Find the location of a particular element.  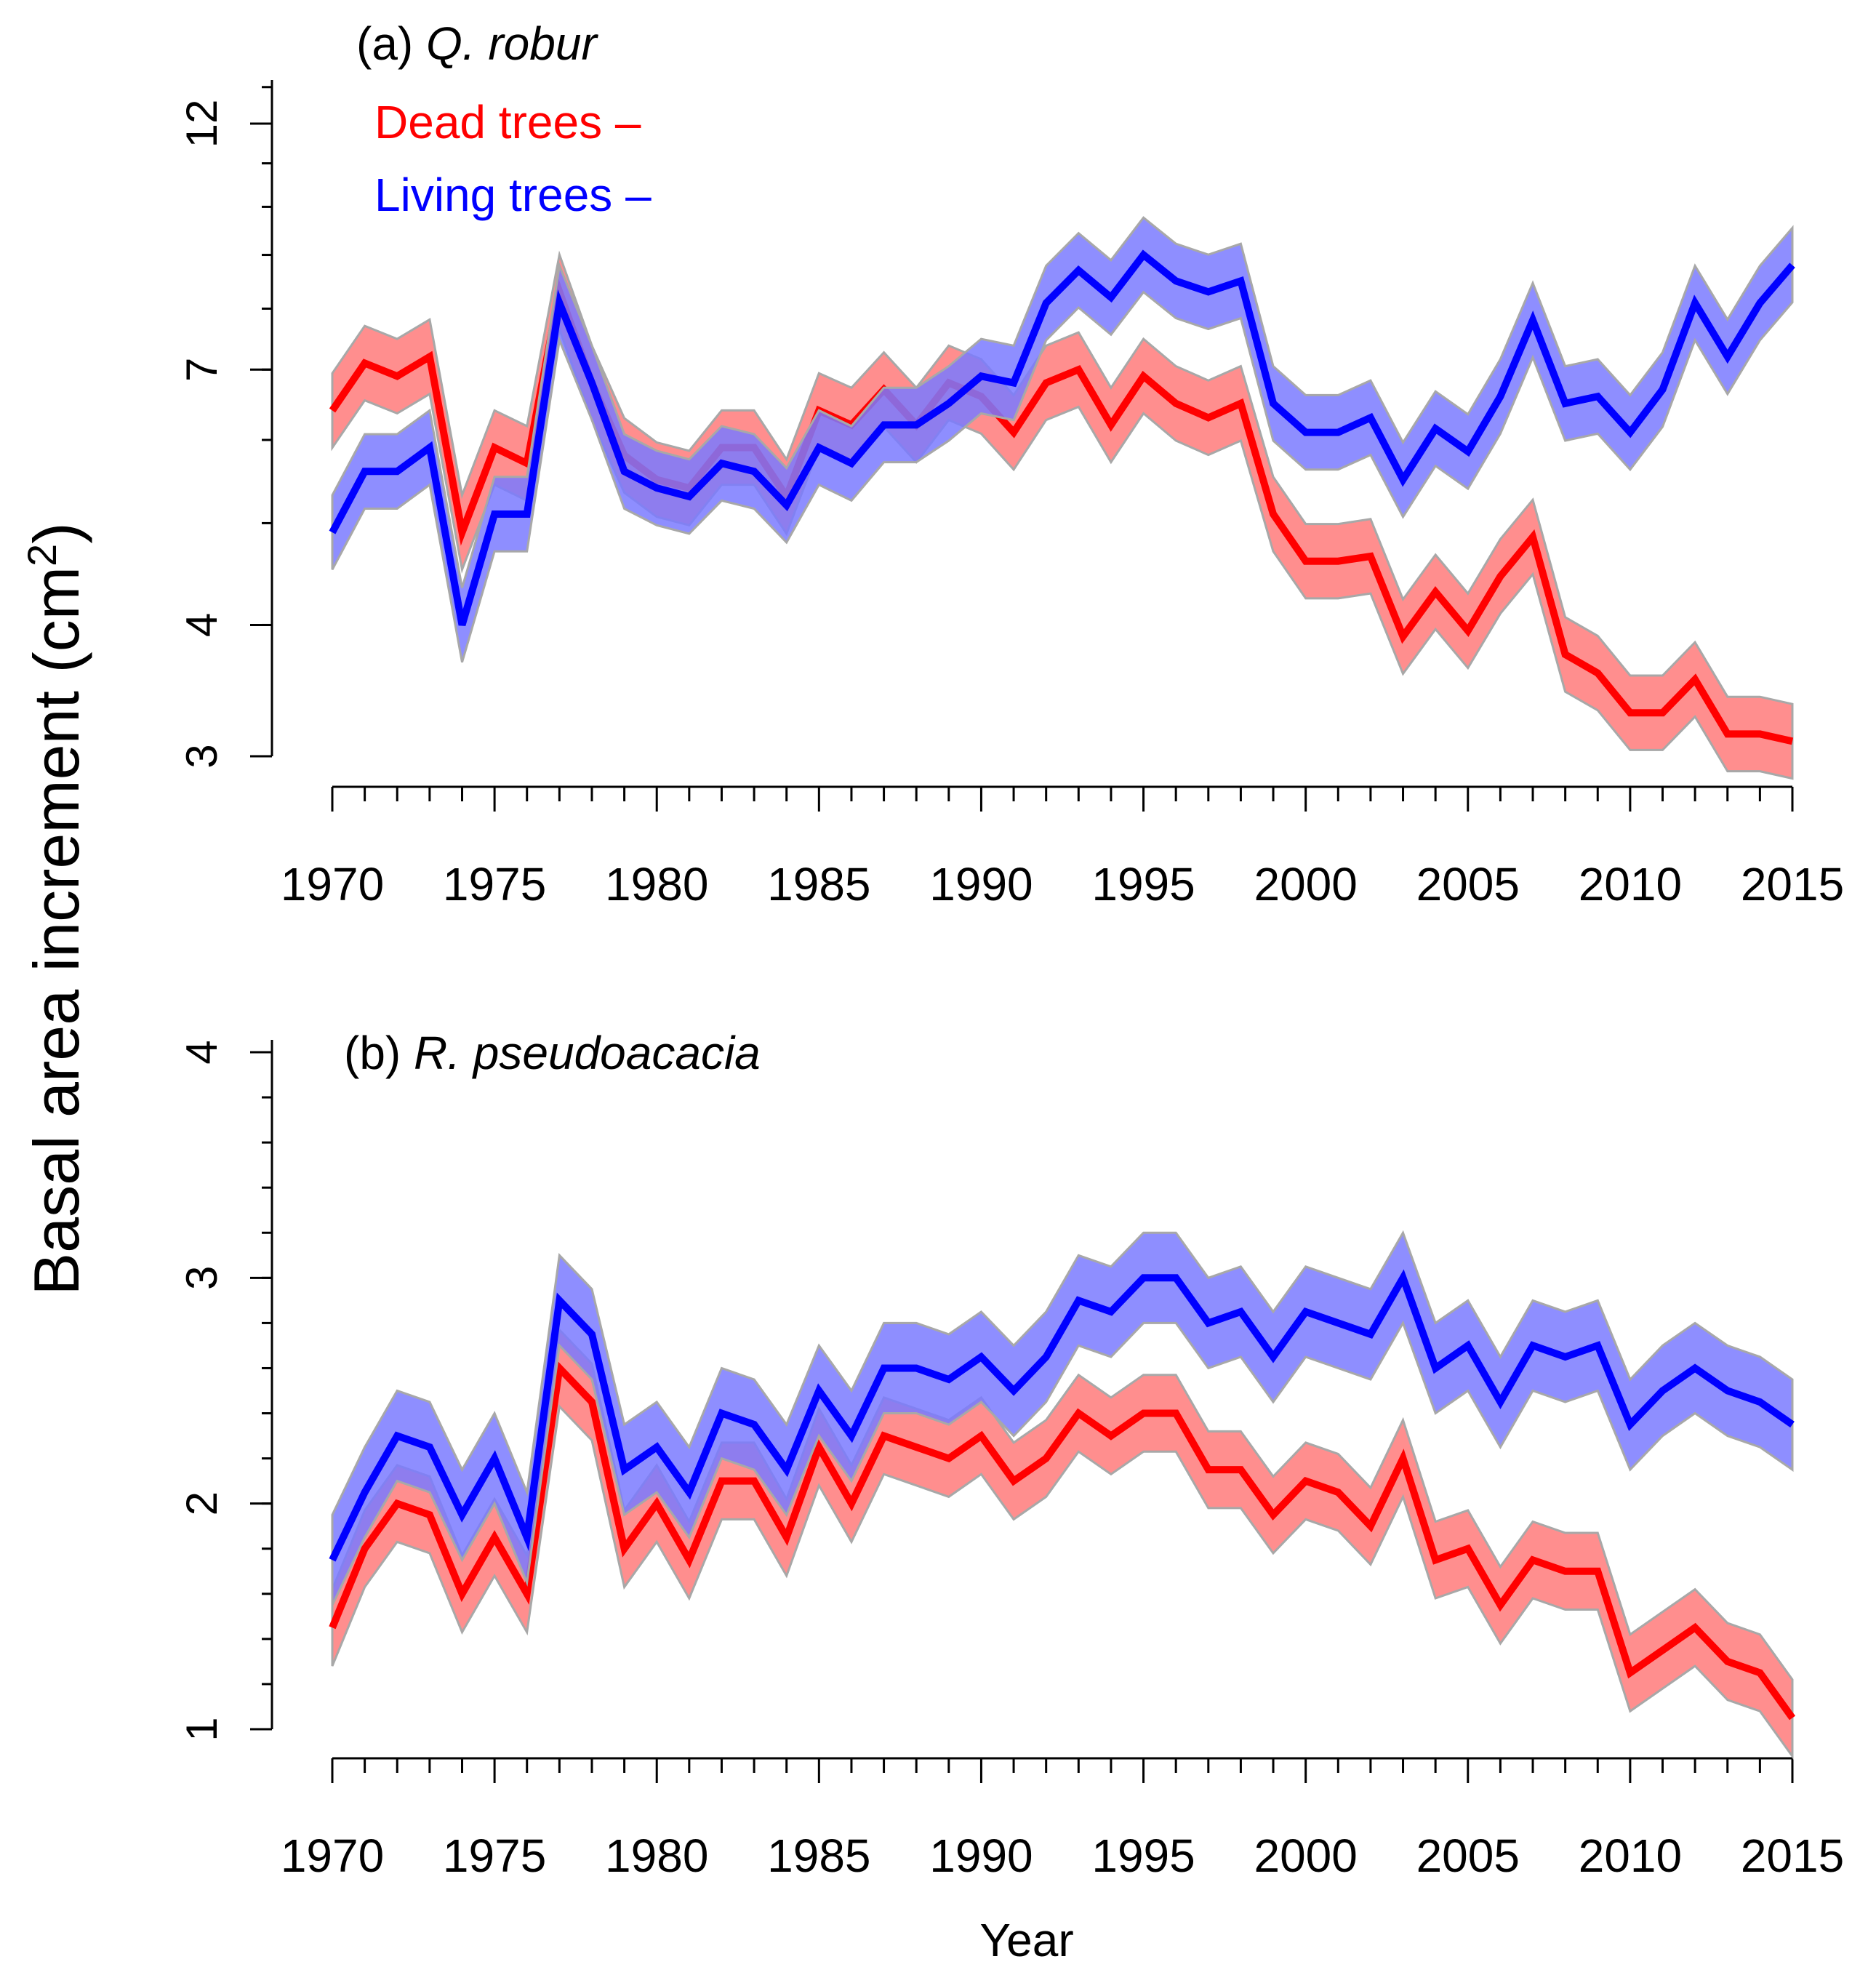

panel-title-prefix: (a) is located at coordinates (391, 43).